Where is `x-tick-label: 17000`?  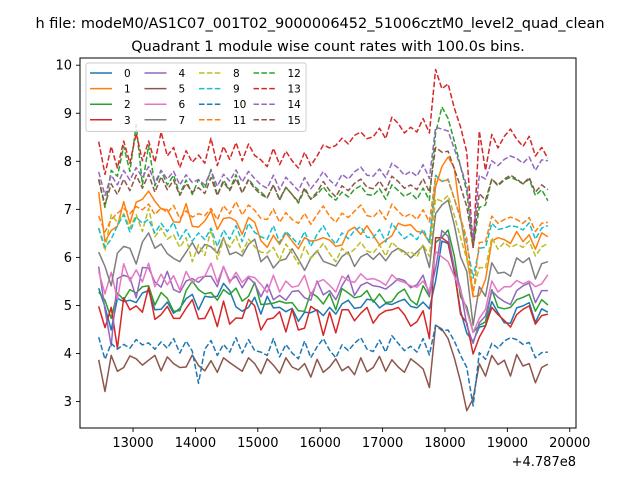
x-tick-label: 17000 is located at coordinates (382, 443).